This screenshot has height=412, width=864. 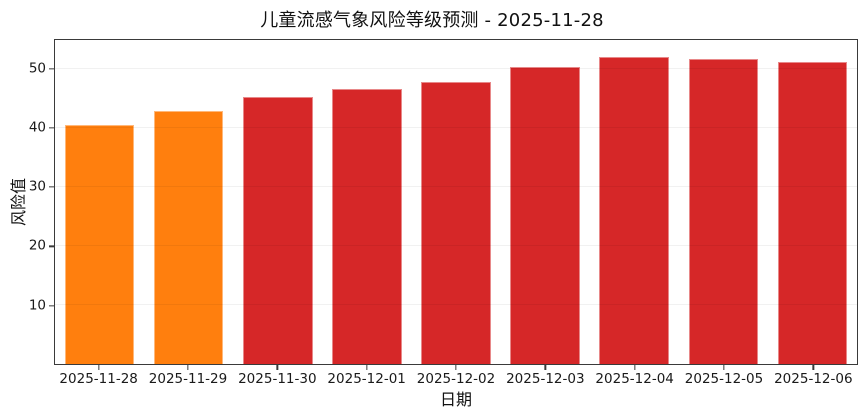 What do you see at coordinates (456, 379) in the screenshot?
I see `x-tick-label-2025-12-02: 2025-12-02` at bounding box center [456, 379].